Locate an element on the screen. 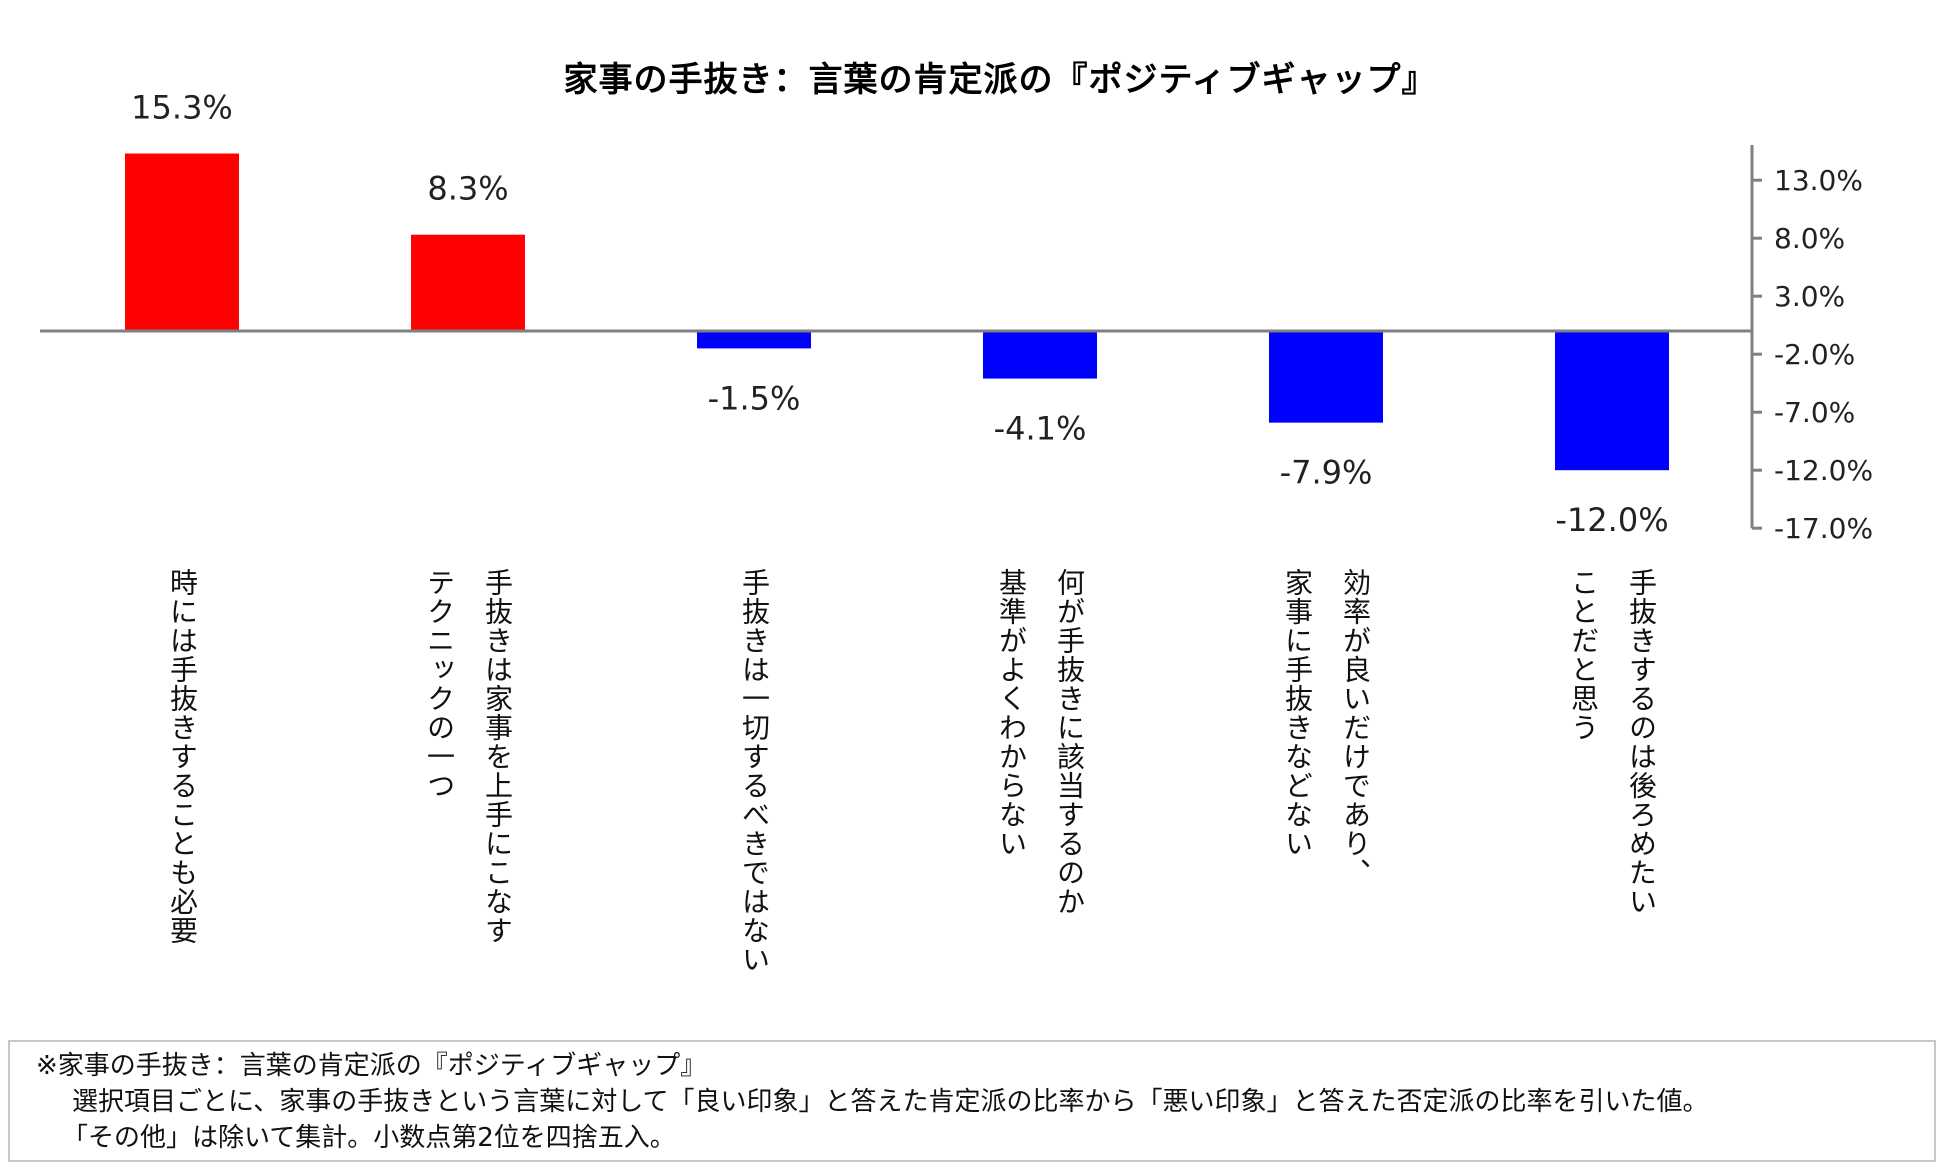 The image size is (1950, 1167). value-label-6: -12.0% is located at coordinates (1611, 520).